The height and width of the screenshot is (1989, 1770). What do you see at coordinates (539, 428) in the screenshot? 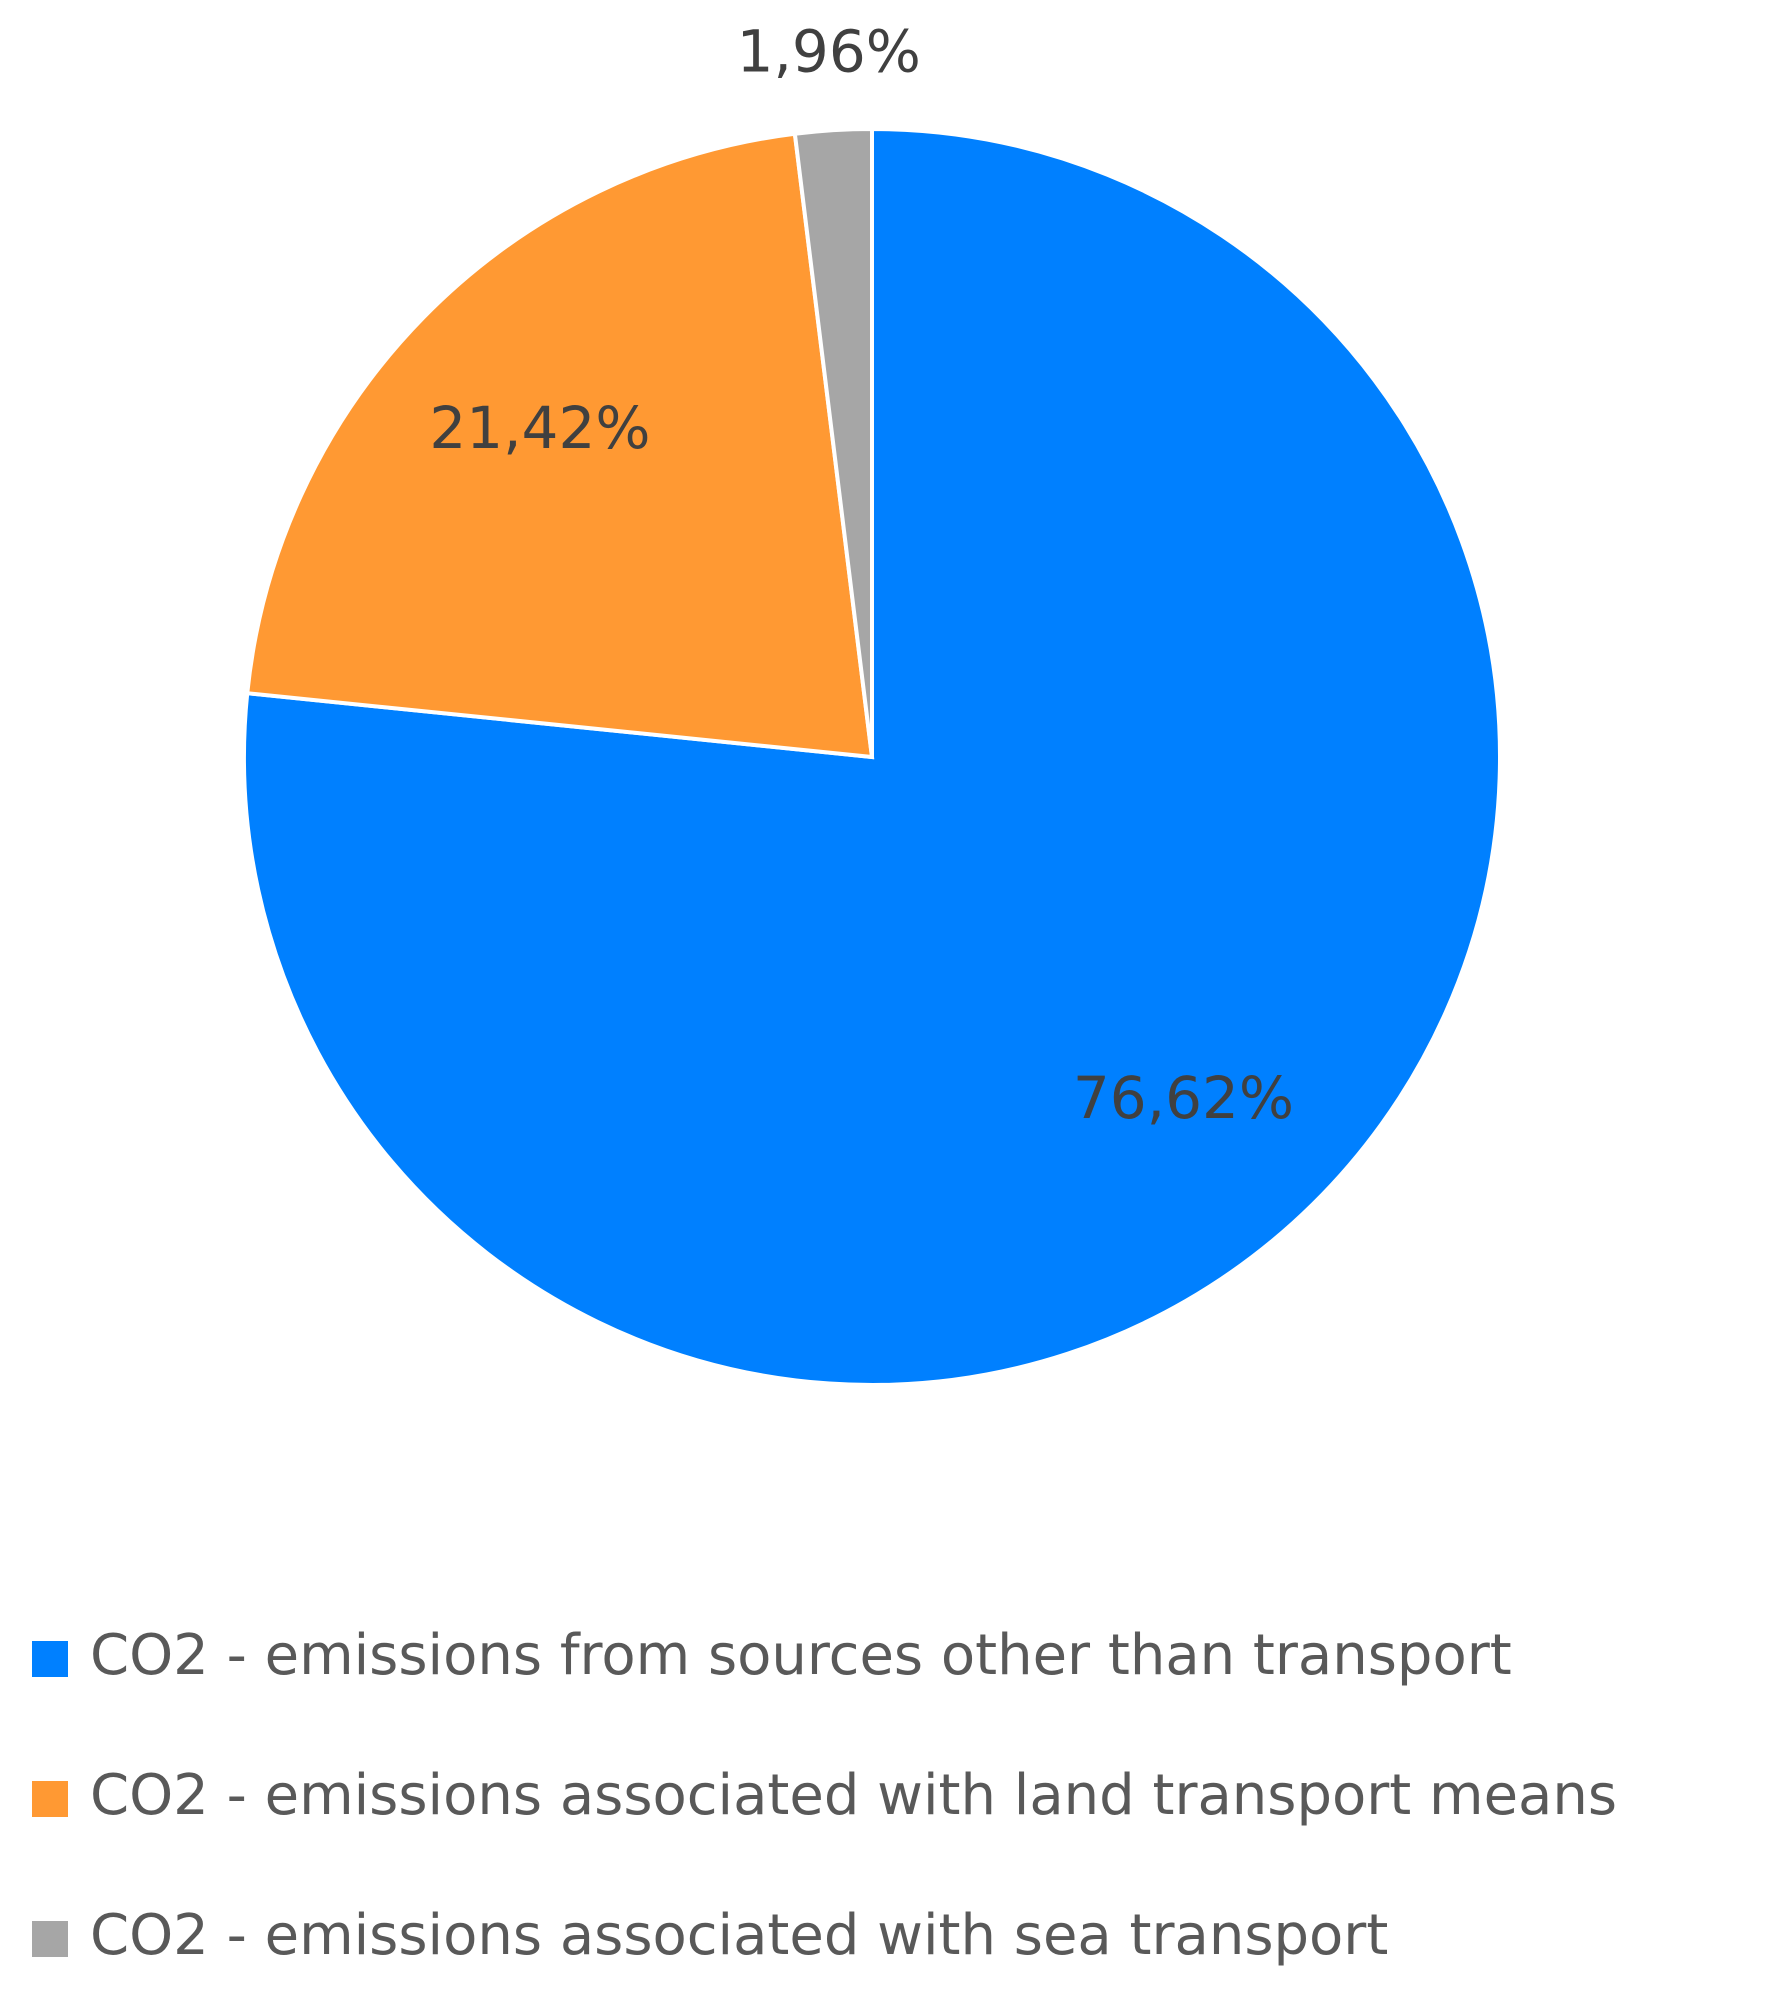
I see `value-label: 21,42%` at bounding box center [539, 428].